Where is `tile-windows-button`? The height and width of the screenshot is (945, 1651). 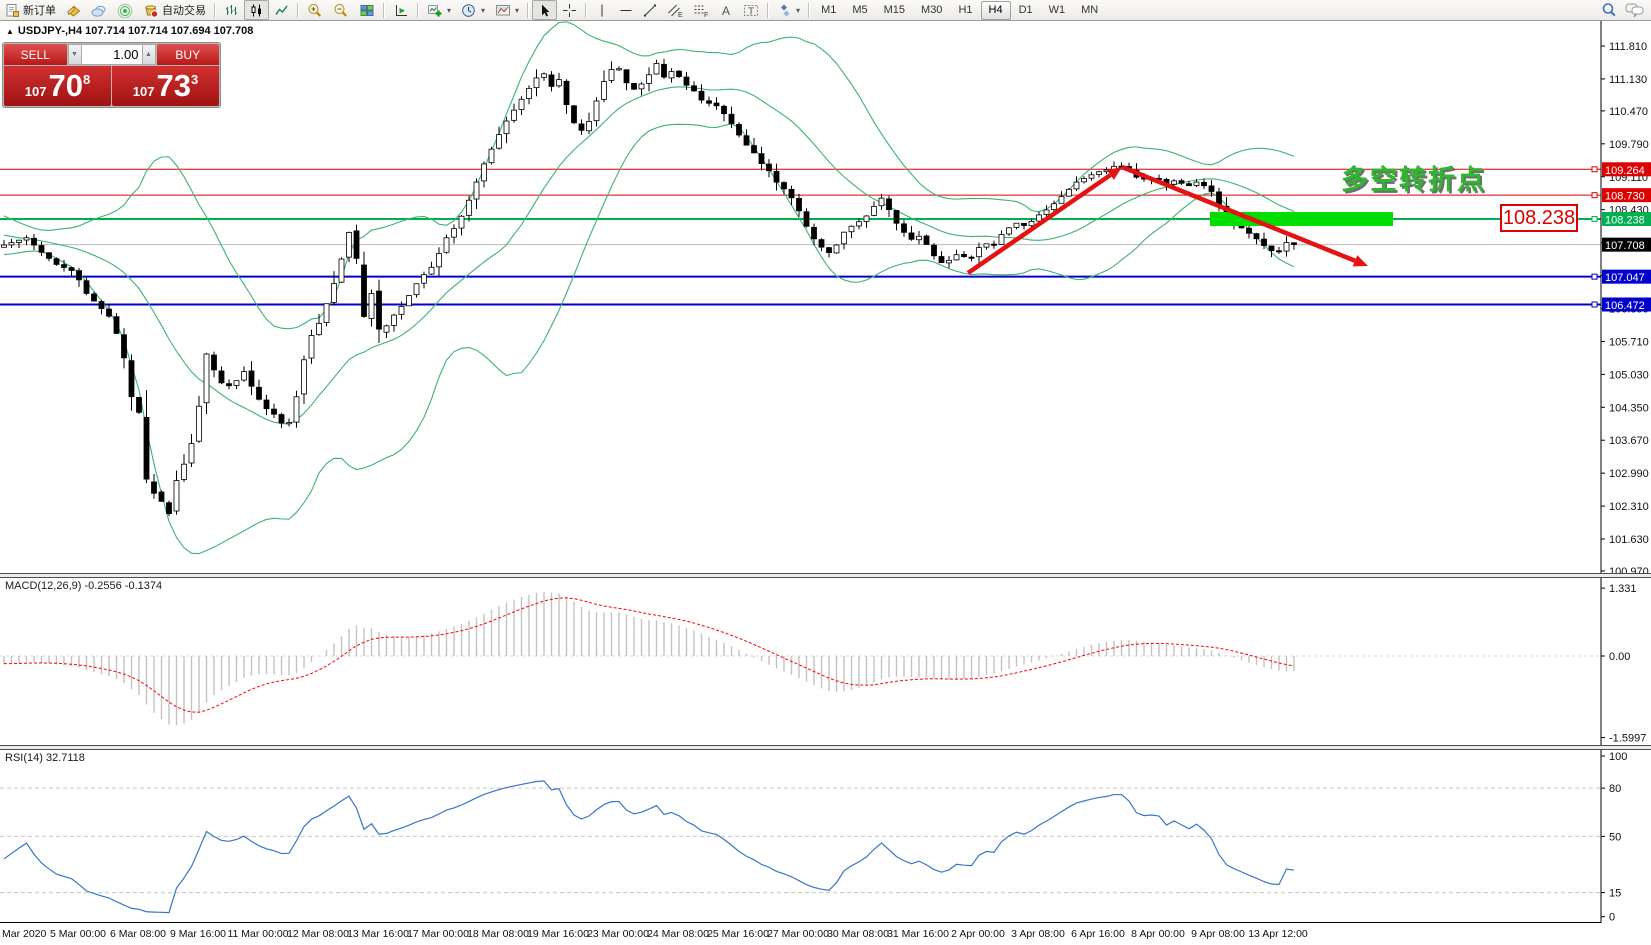
tile-windows-button is located at coordinates (367, 10).